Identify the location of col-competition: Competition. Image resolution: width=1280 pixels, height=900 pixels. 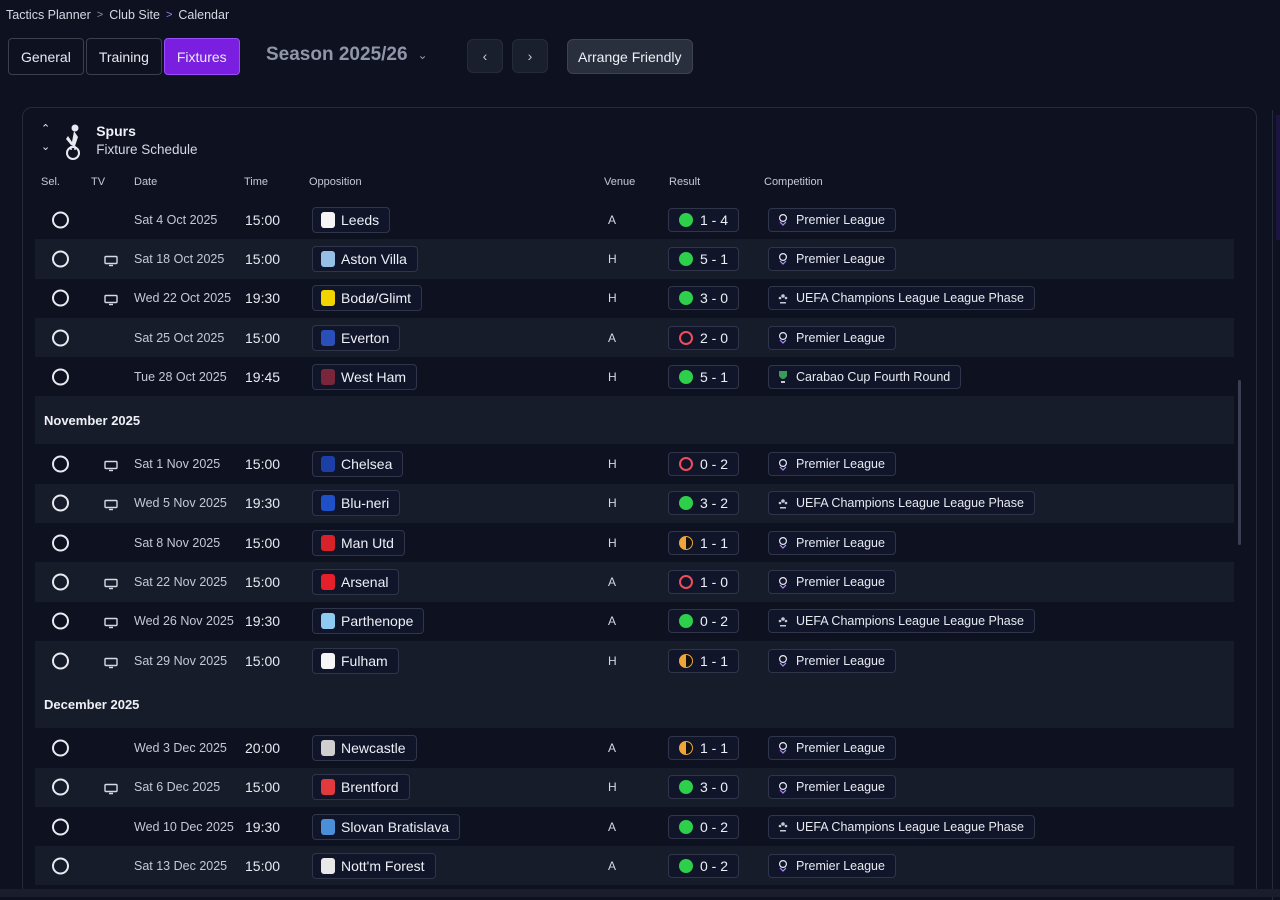
(793, 182).